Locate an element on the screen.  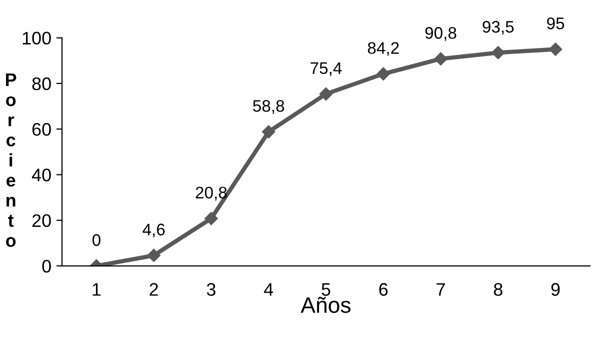
x-tick-label: 4 is located at coordinates (269, 289).